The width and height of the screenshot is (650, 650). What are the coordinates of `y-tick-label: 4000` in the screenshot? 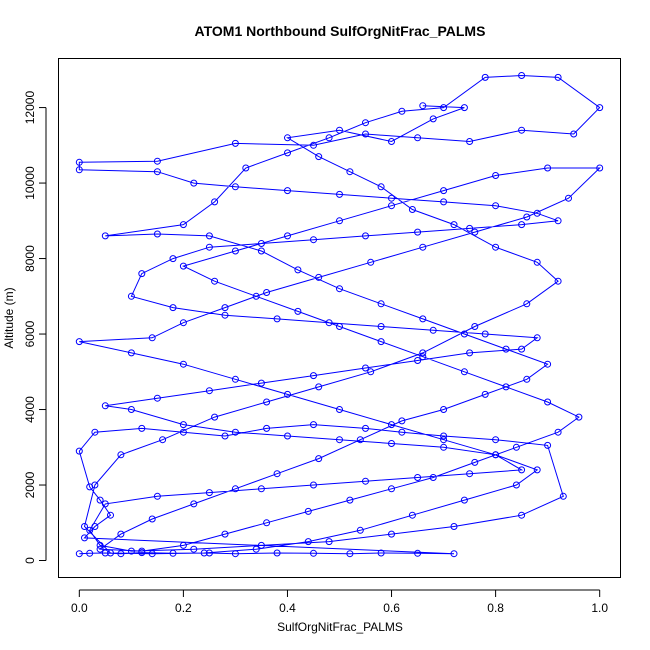 It's located at (30, 409).